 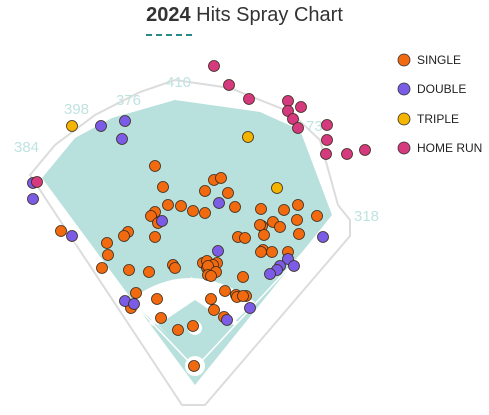 I want to click on left-foul-line, so click(x=110, y=279).